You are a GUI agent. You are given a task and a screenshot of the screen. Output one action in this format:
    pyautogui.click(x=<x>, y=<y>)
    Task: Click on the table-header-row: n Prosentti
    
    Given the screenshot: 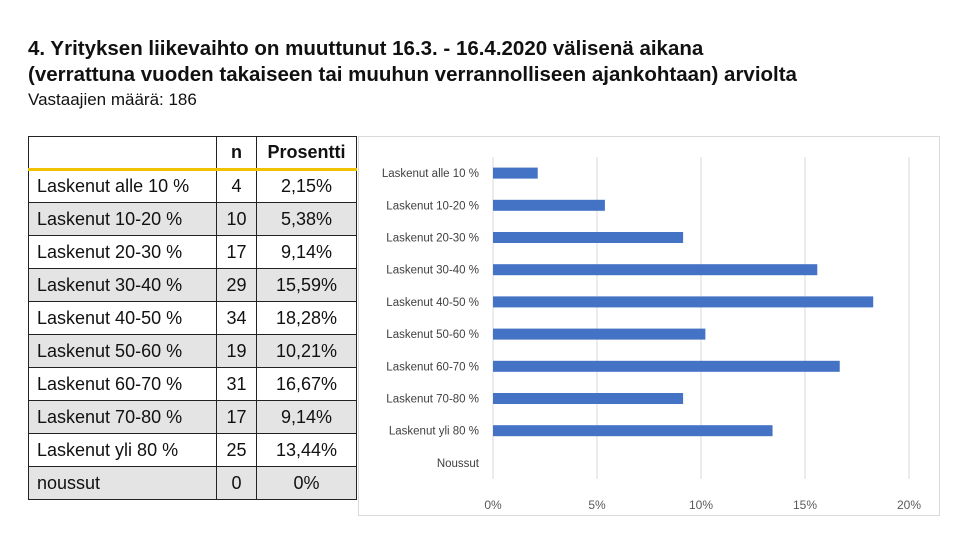 What is the action you would take?
    pyautogui.click(x=192, y=153)
    